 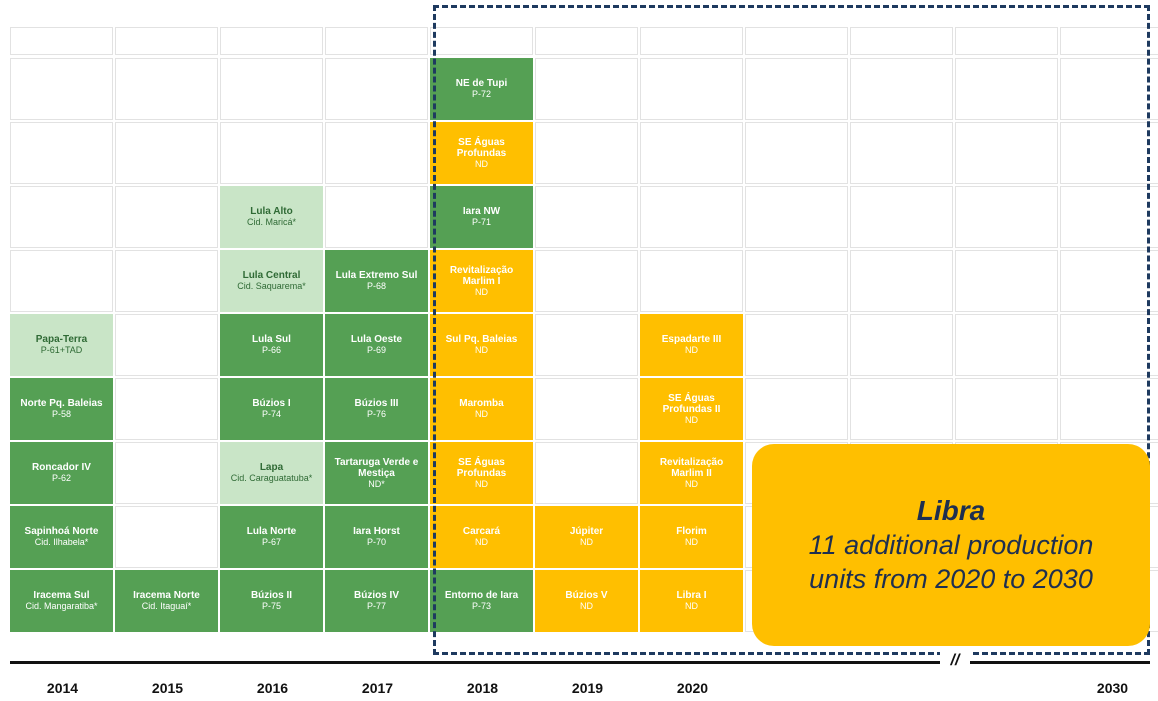 I want to click on year-label: 2014, so click(x=62, y=688).